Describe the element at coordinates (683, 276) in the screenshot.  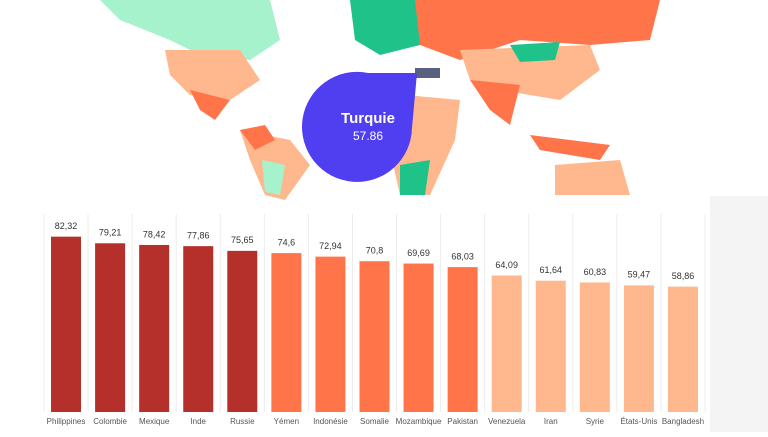
I see `value-label: 58,86` at that location.